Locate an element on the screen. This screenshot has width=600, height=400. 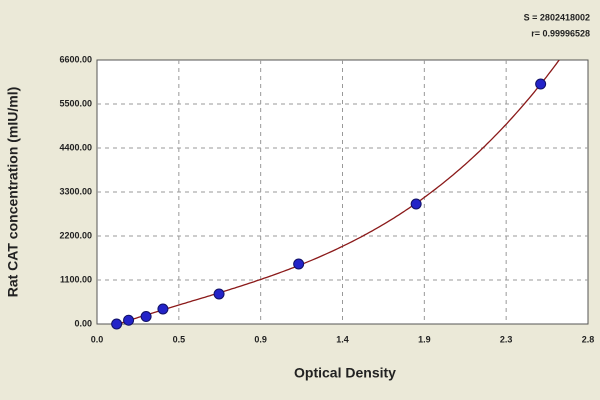
fit-stat: S = 2802418002 is located at coordinates (557, 17).